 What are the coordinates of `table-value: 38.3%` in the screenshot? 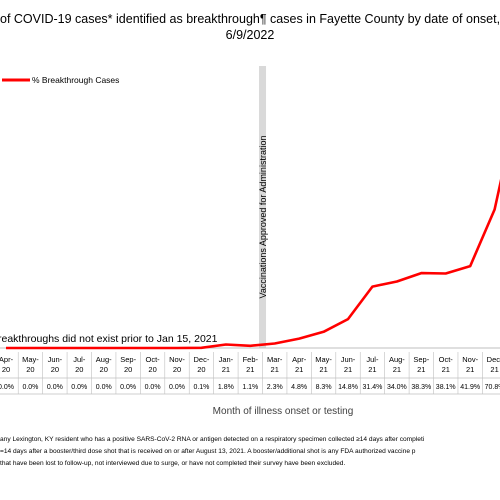 It's located at (421, 387).